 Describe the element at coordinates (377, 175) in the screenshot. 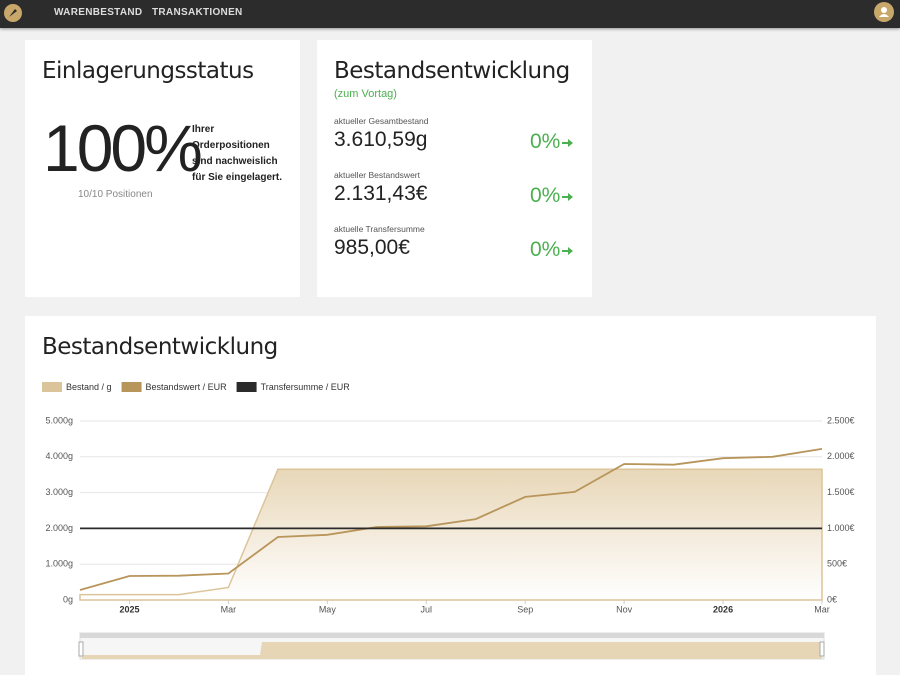

I see `item-label: aktueller Bestandswert` at that location.